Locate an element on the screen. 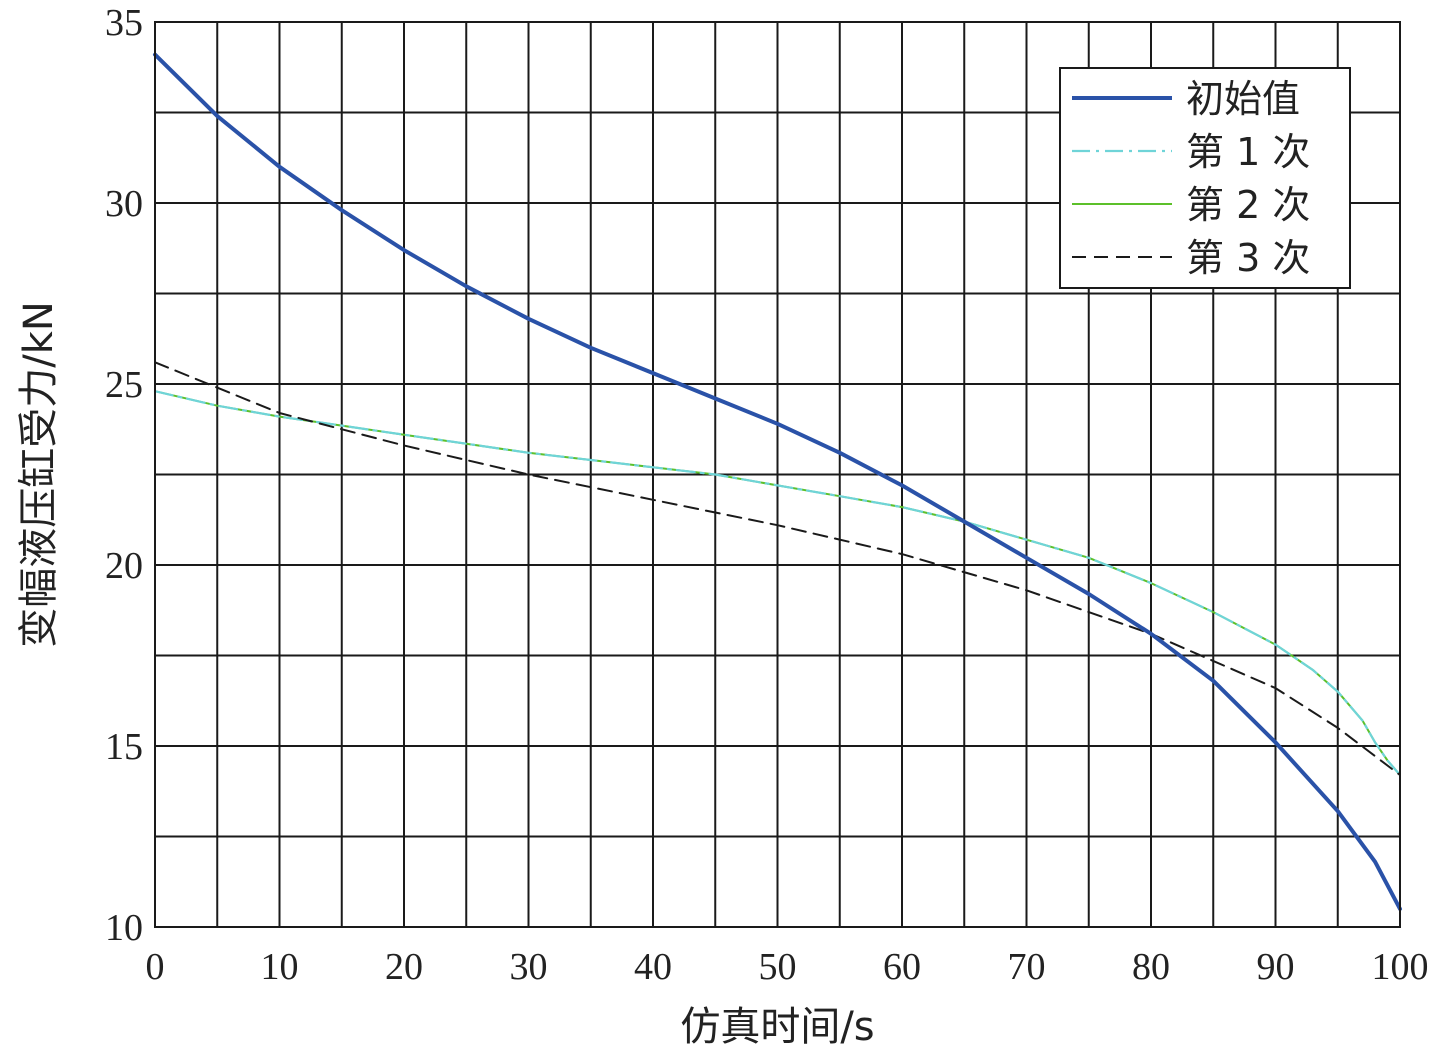  x-tick-label: 10 is located at coordinates (280, 967).